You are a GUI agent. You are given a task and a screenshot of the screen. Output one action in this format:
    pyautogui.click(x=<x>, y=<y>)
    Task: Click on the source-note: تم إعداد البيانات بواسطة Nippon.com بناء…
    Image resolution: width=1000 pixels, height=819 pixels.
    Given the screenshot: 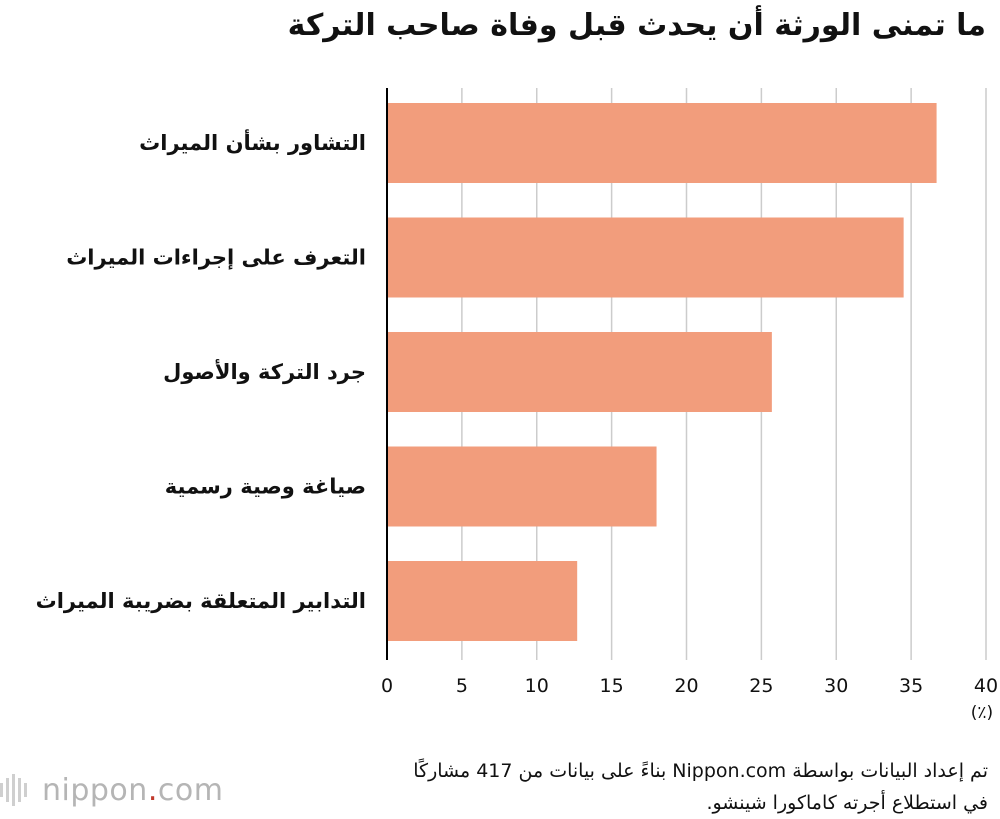 What is the action you would take?
    pyautogui.click(x=618, y=787)
    